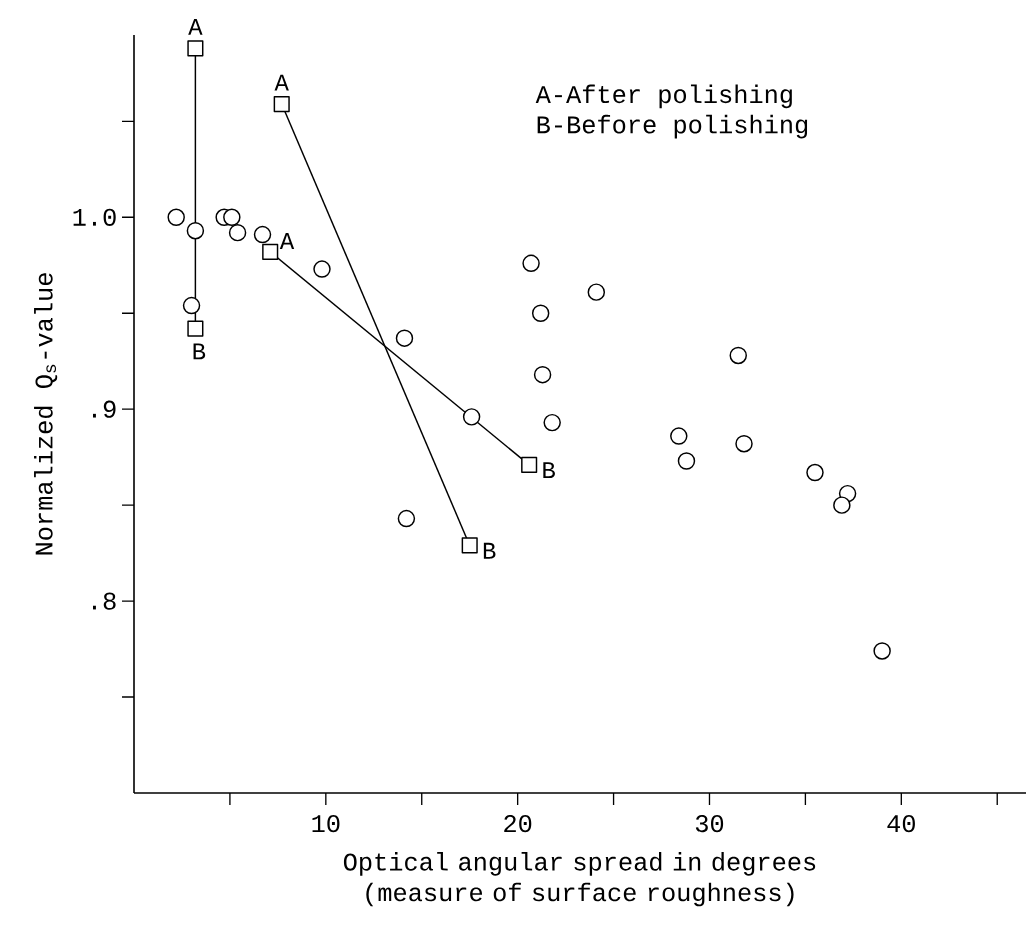  I want to click on y-tick-label: 1.0, so click(94, 217).